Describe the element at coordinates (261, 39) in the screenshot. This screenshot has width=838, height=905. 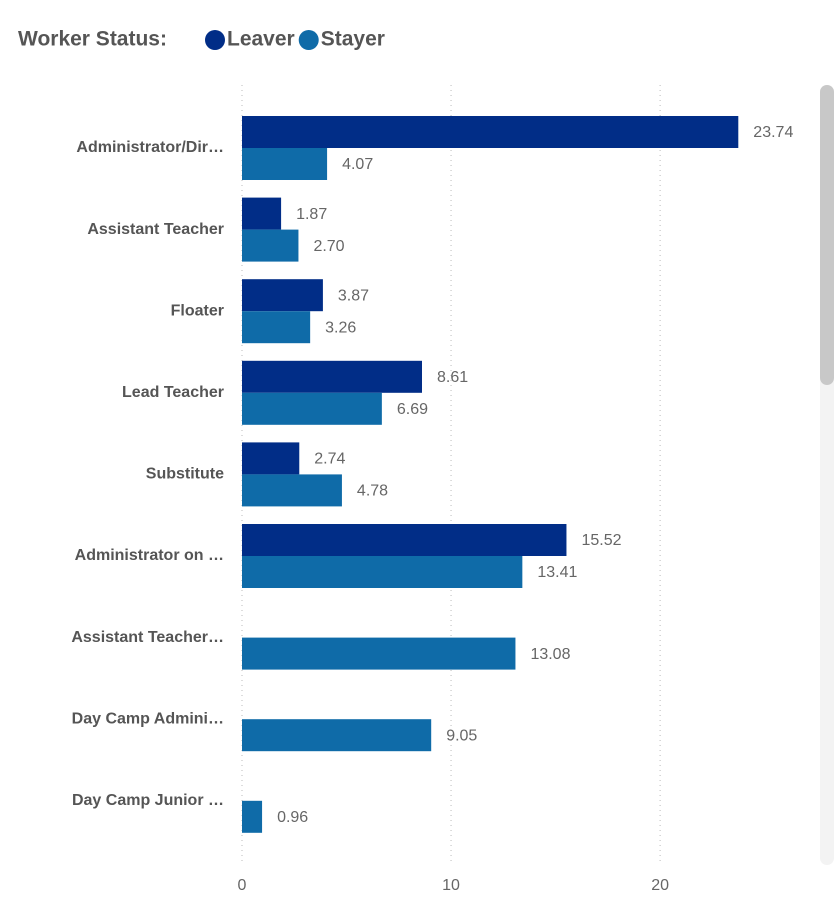
I see `legend-label: Leaver` at that location.